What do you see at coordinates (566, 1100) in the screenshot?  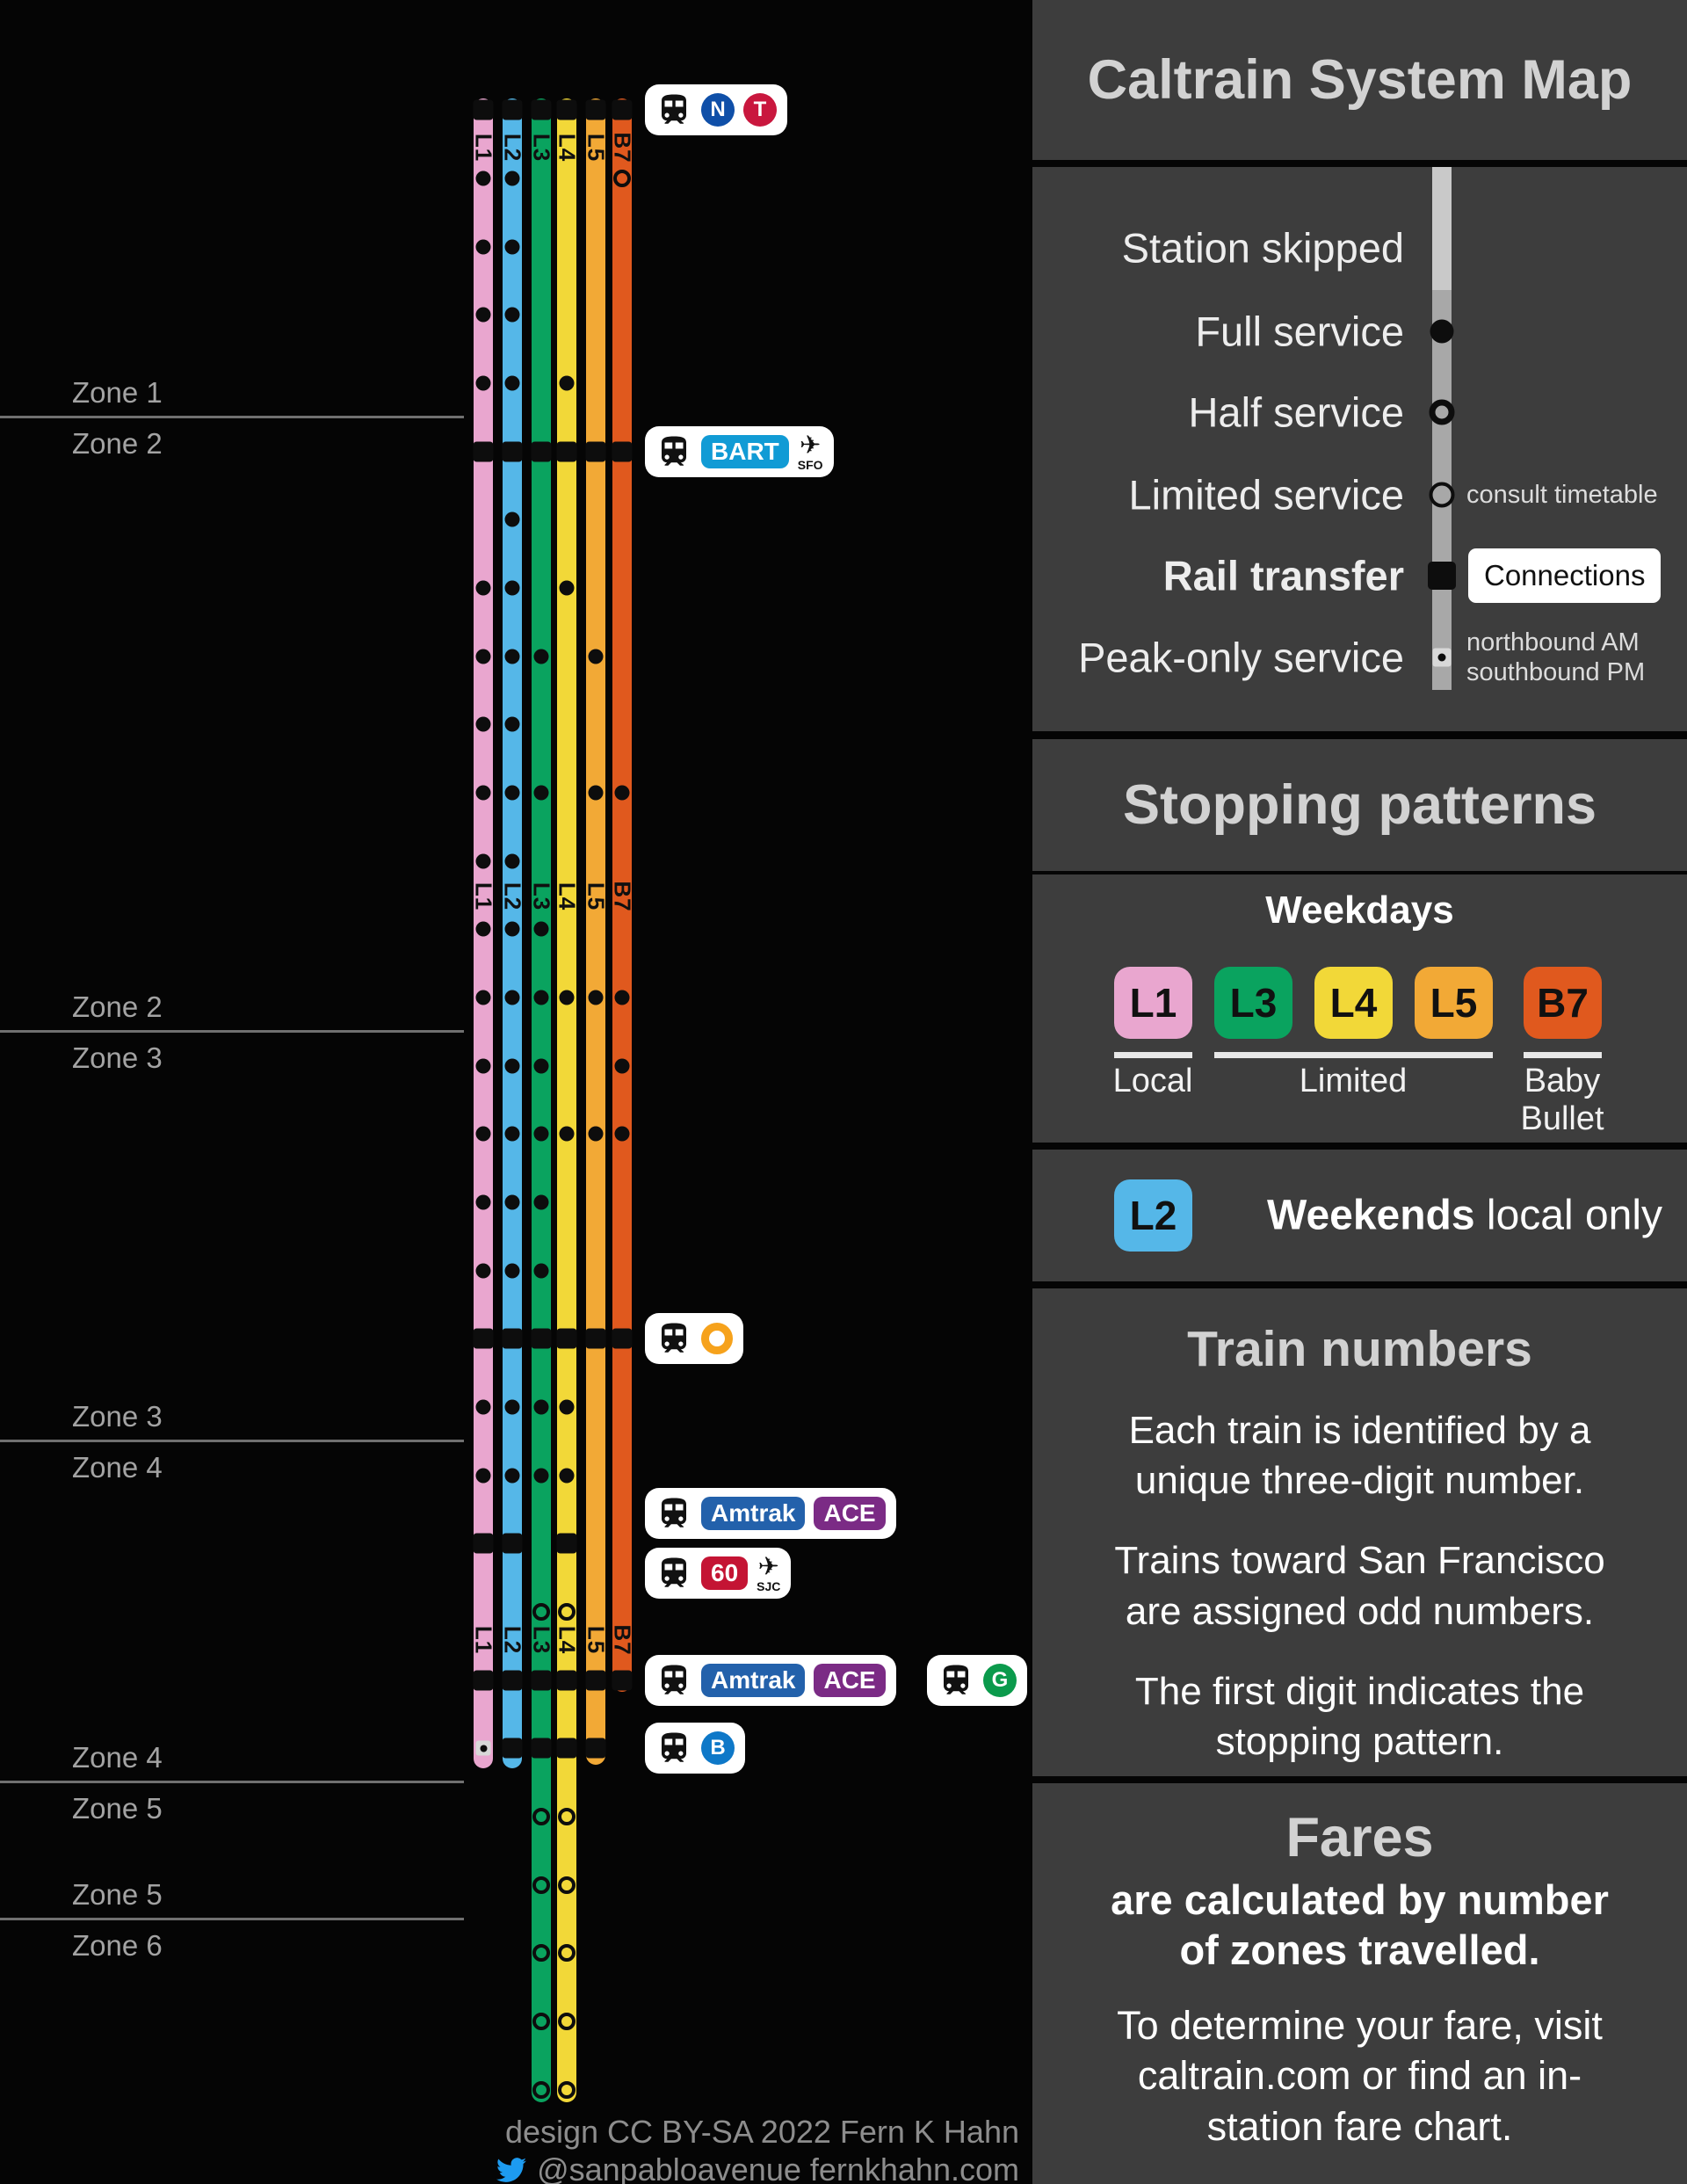 I see `transit-line-l4` at bounding box center [566, 1100].